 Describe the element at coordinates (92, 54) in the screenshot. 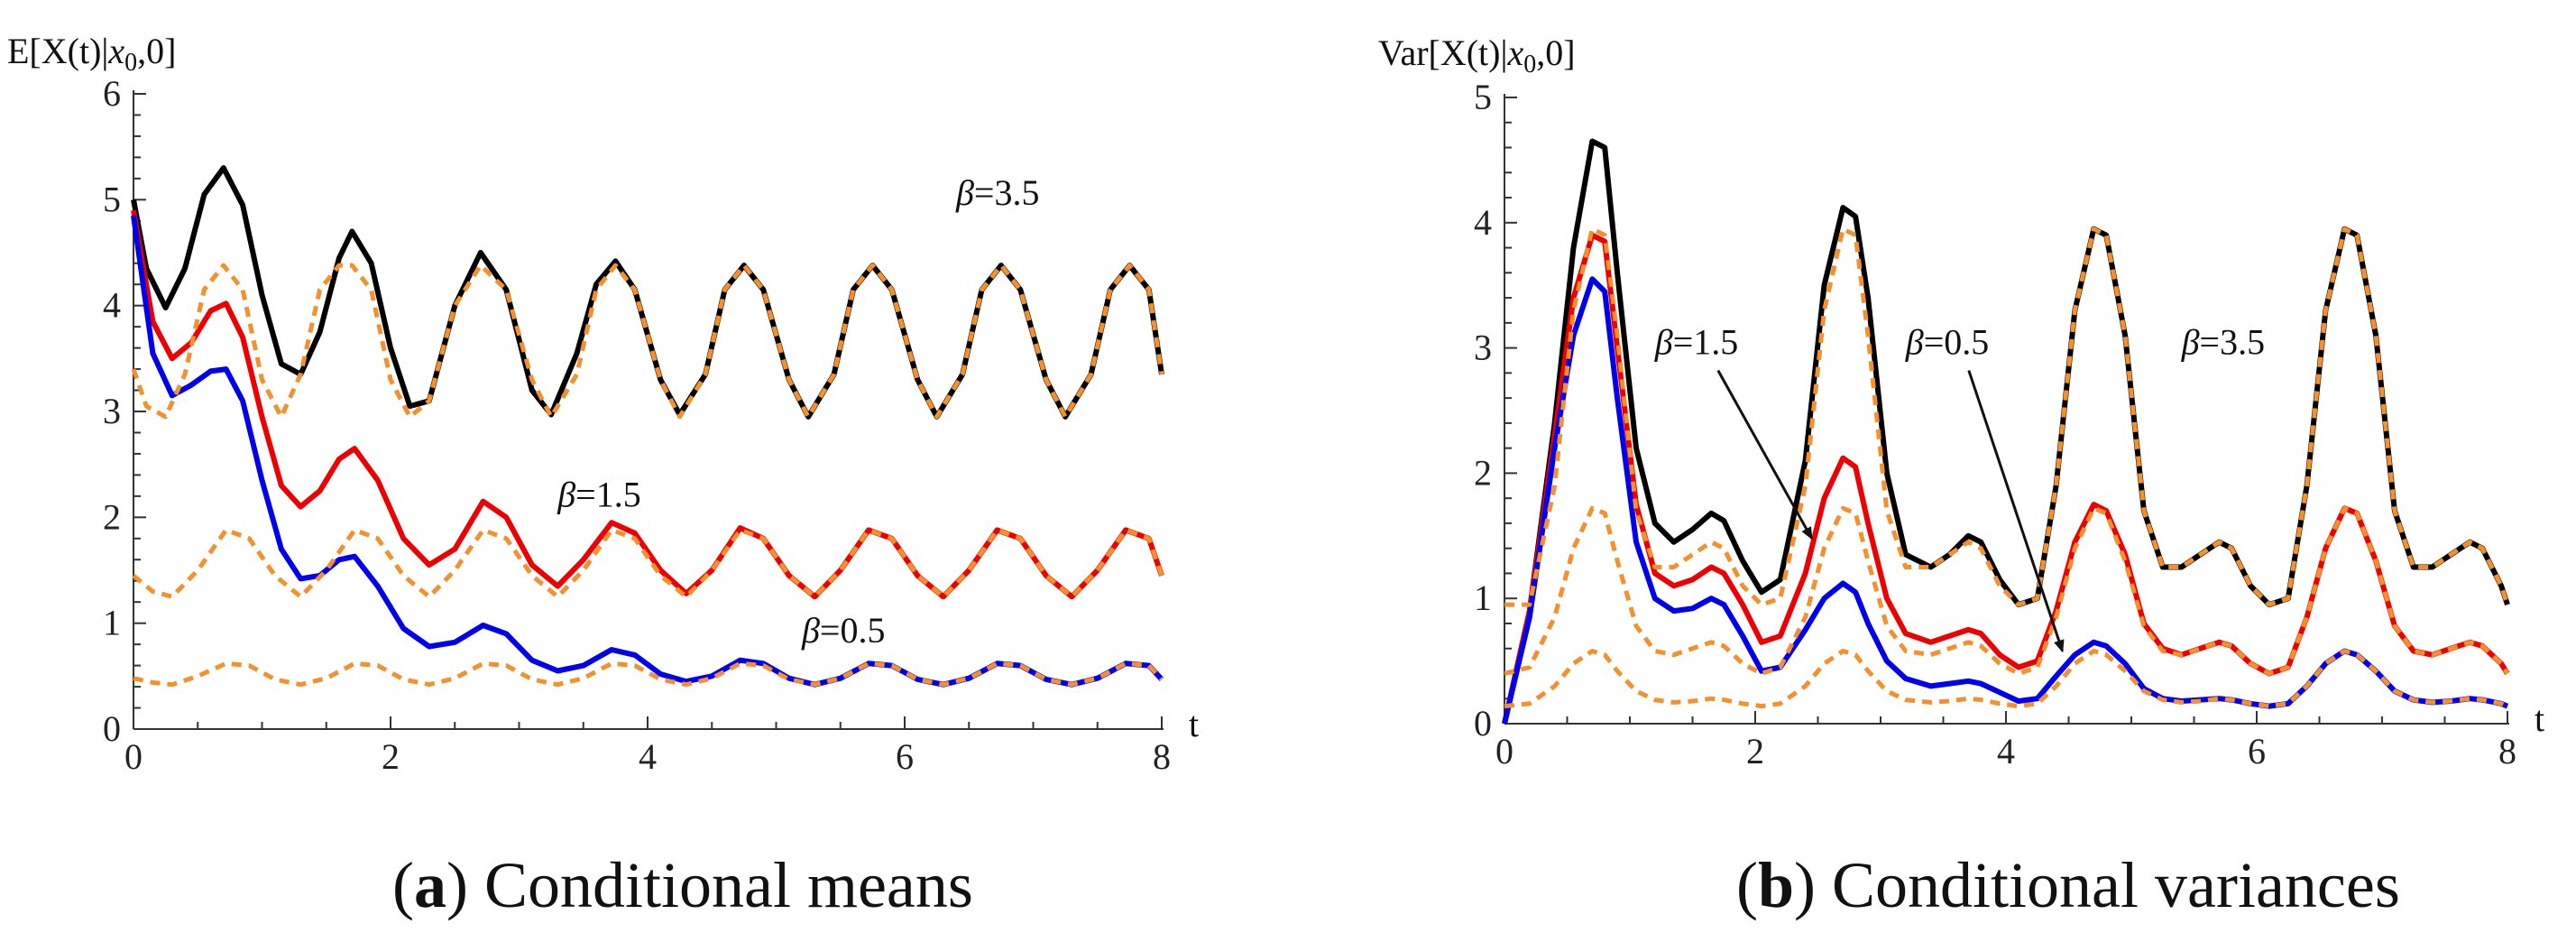

I see `y-axis-label: E[X(t)|x0,0]` at that location.